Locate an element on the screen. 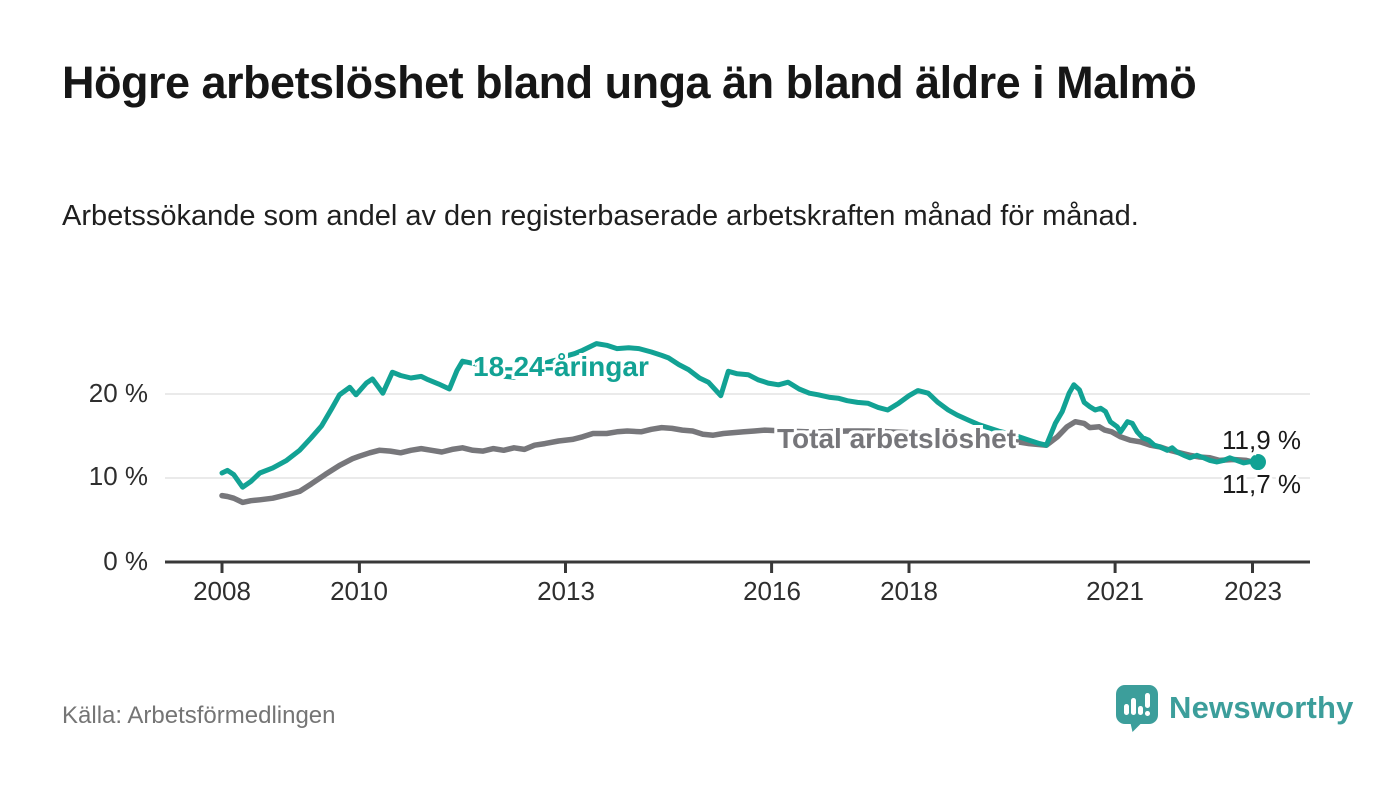  end-value-label-total: 11,7 % is located at coordinates (1261, 484).